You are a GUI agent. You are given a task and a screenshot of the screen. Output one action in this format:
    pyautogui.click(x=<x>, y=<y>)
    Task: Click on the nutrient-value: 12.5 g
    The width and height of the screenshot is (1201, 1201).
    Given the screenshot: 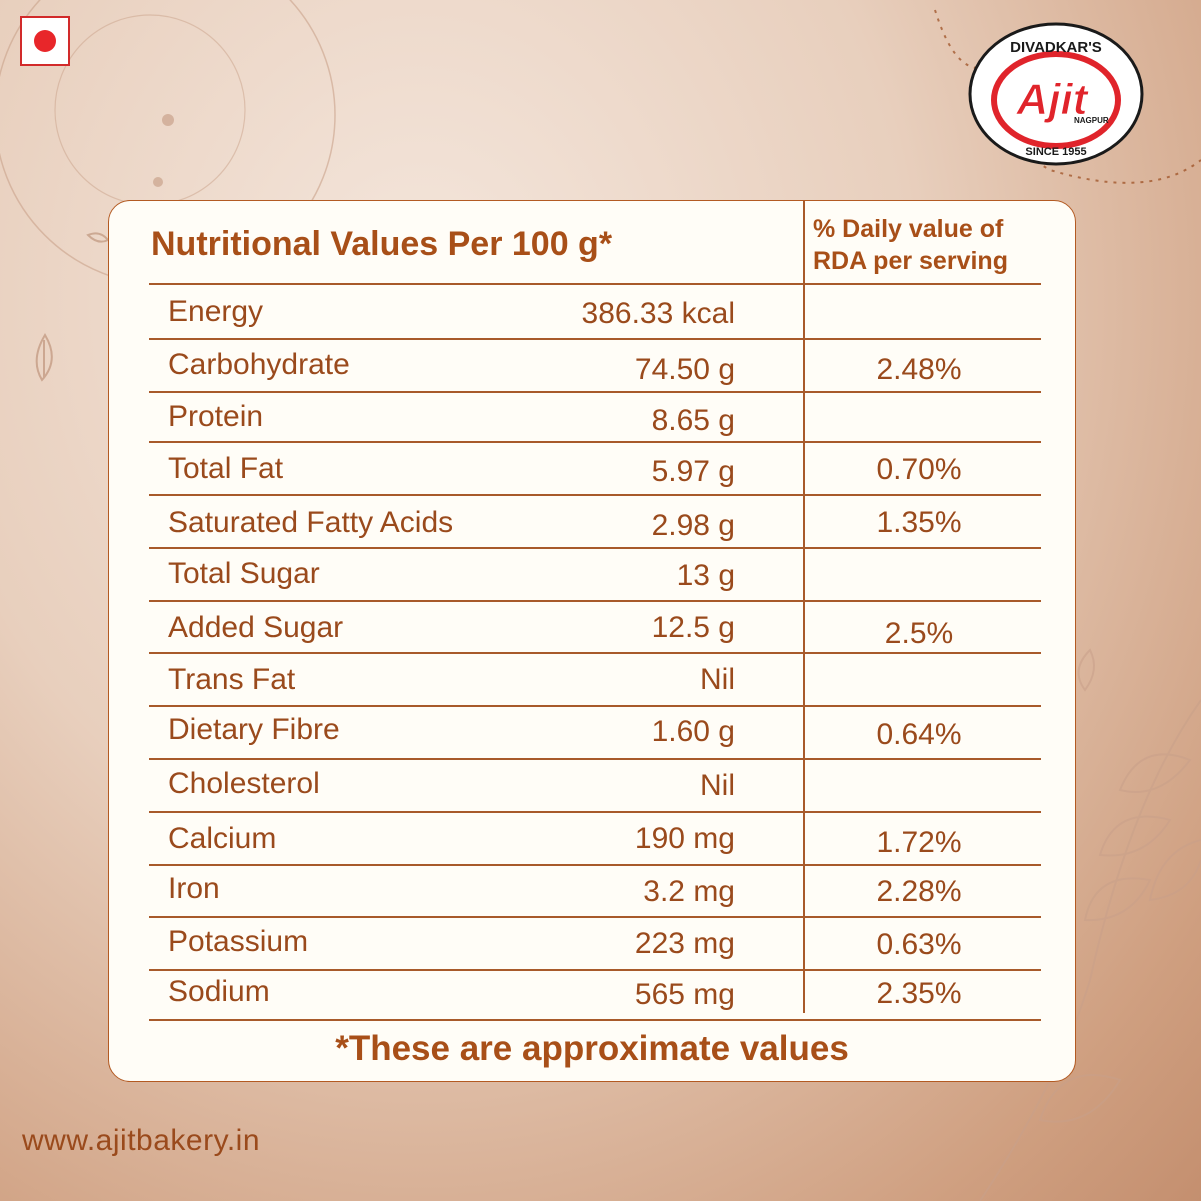 What is the action you would take?
    pyautogui.click(x=693, y=627)
    